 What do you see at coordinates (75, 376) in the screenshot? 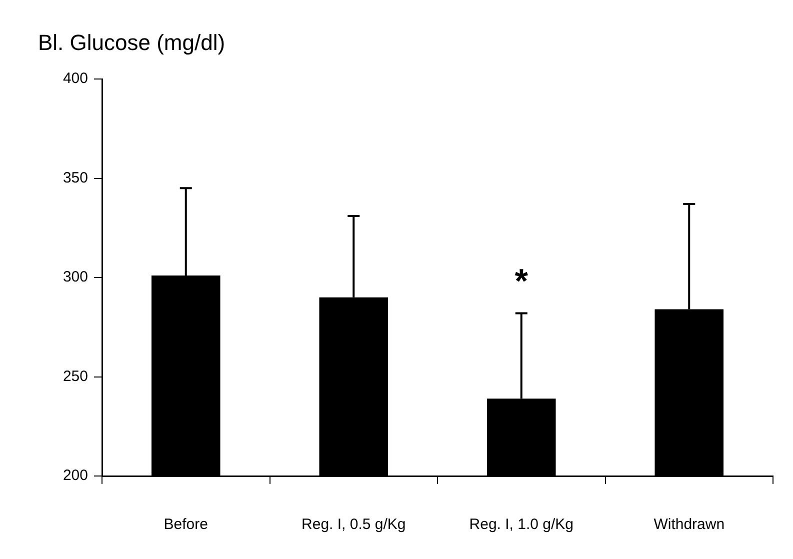
I see `y-tick-label: 250` at bounding box center [75, 376].